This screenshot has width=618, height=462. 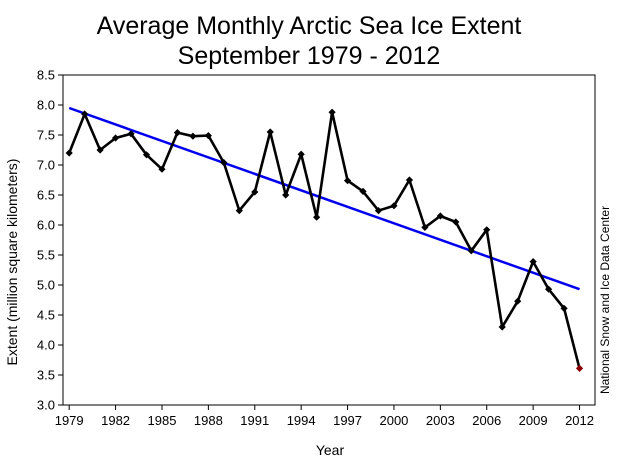 What do you see at coordinates (309, 26) in the screenshot?
I see `chart-title-line-1: Average Monthly Arctic Sea Ice Extent` at bounding box center [309, 26].